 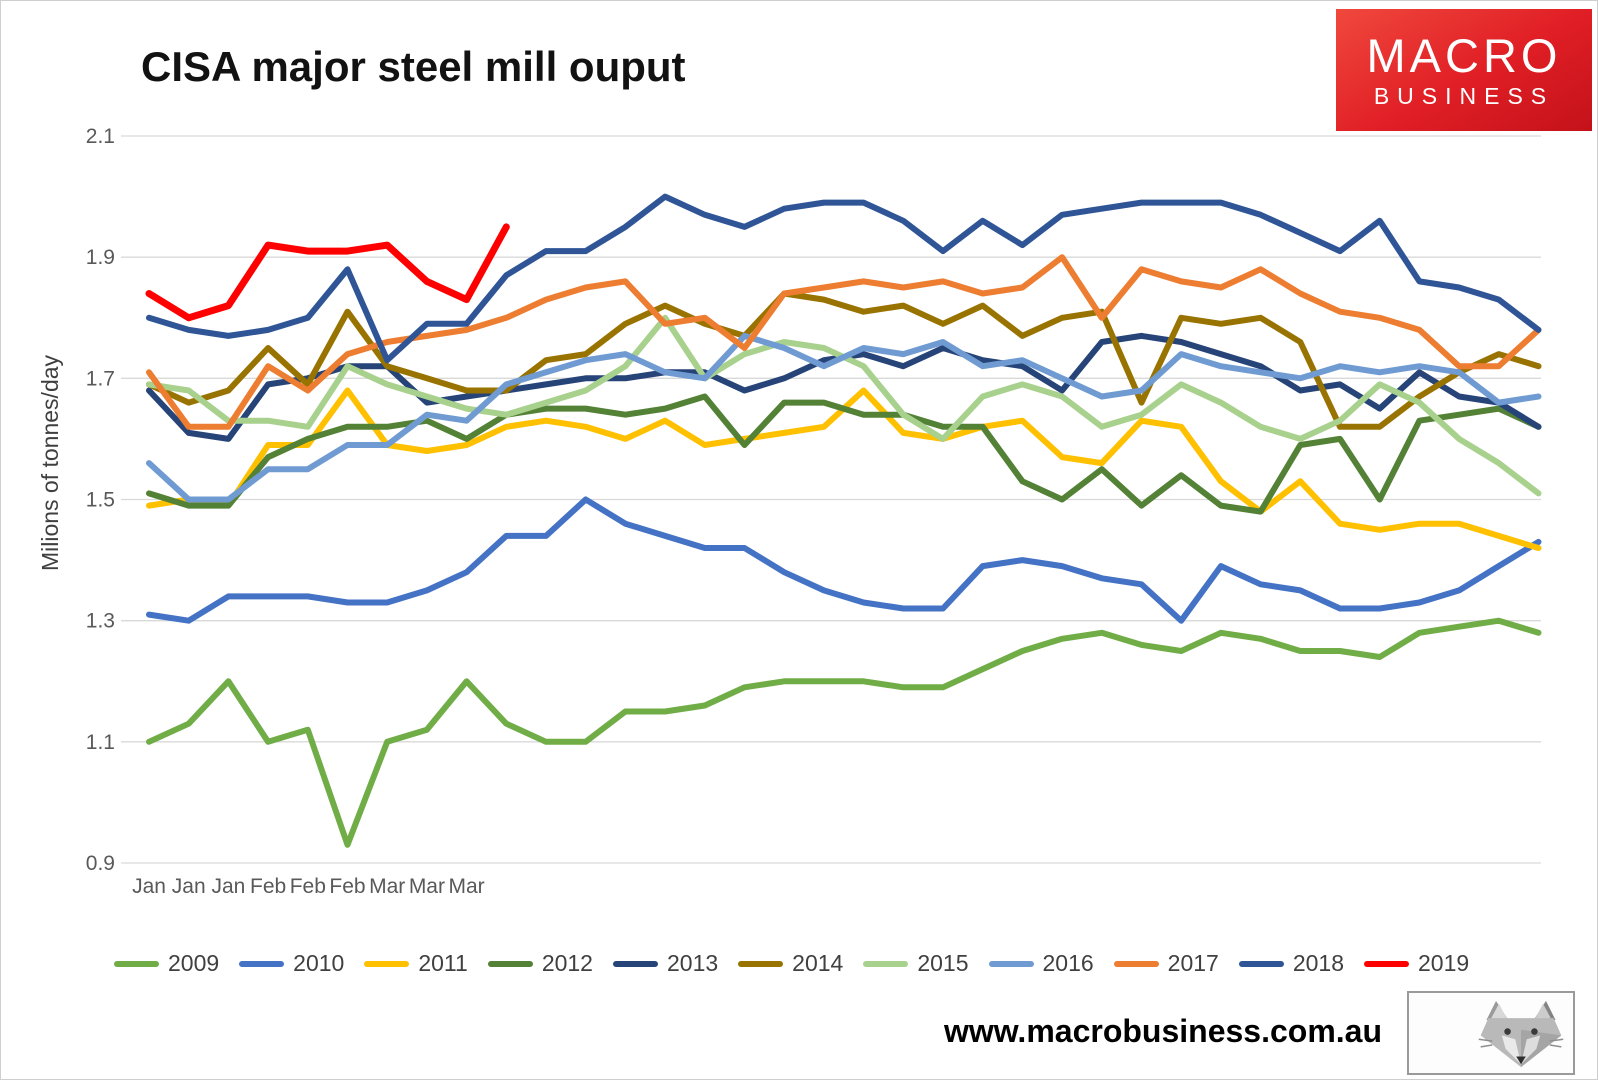 I want to click on legend-label-2013: 2013, so click(x=692, y=963).